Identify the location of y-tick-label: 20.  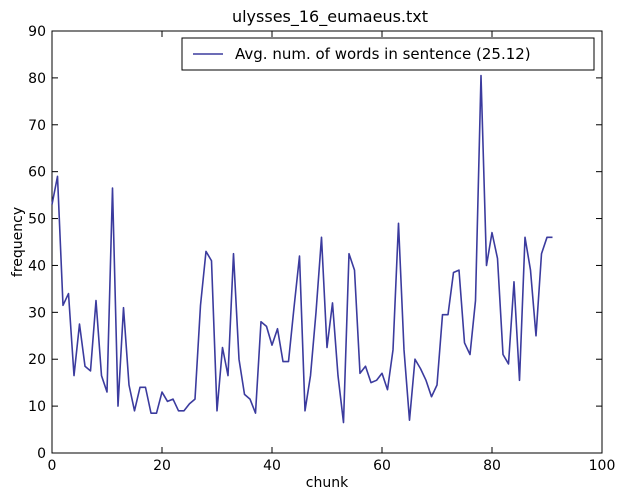
(37, 360).